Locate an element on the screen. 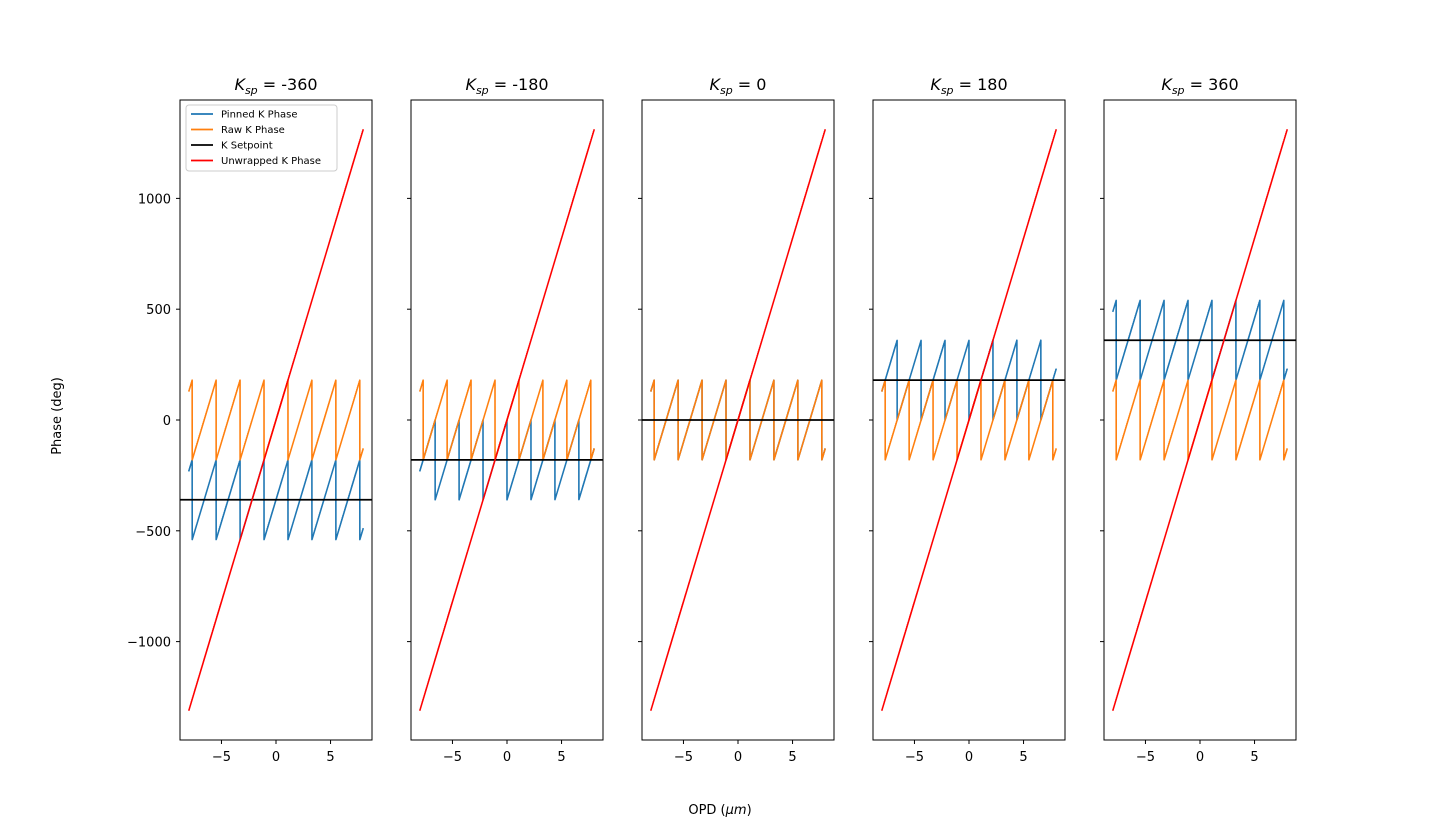 The width and height of the screenshot is (1440, 831). panel-title: Ksp = -360 is located at coordinates (275, 86).